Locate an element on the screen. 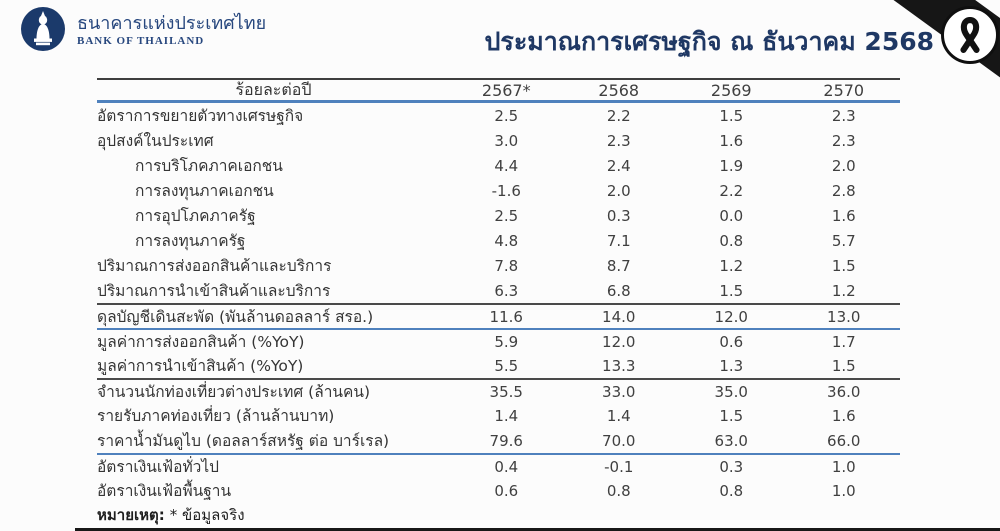 The height and width of the screenshot is (531, 1000). row-value: 5.5 is located at coordinates (506, 365).